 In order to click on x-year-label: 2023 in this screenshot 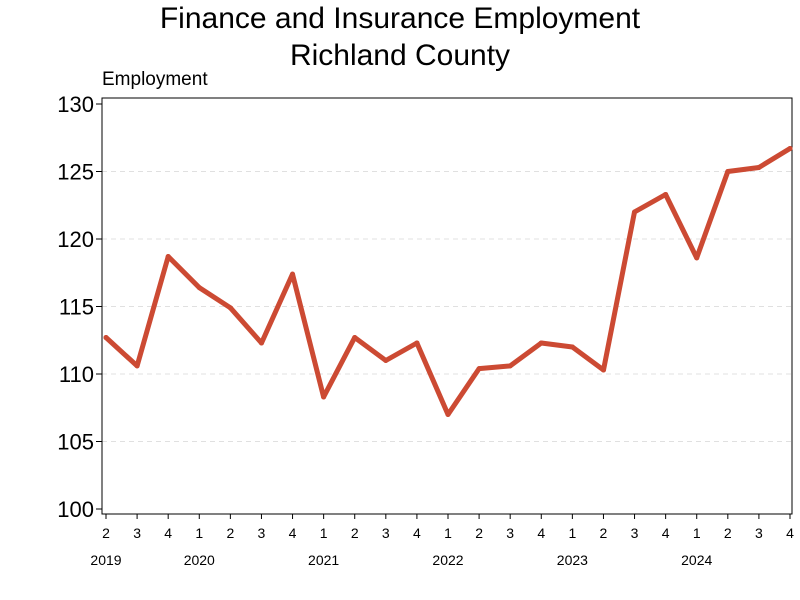, I will do `click(572, 560)`.